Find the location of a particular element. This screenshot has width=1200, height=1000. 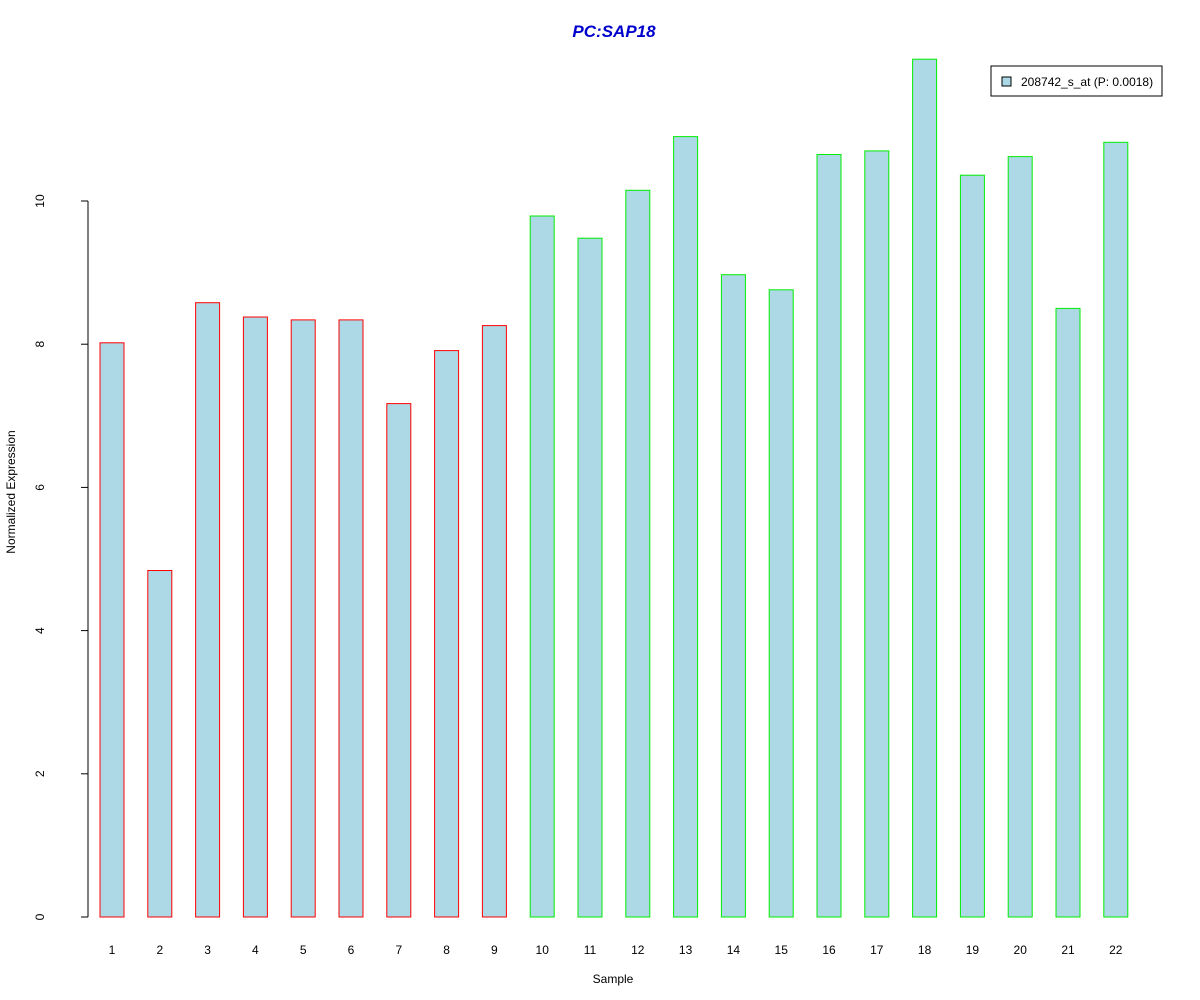

legend-swatch is located at coordinates (1006, 81).